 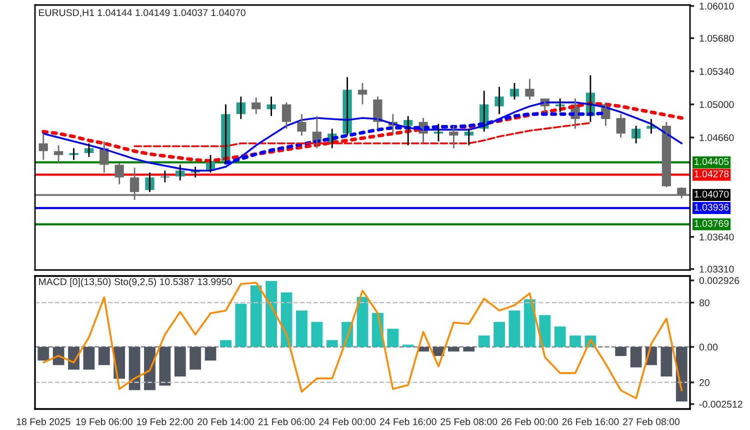 I want to click on chart-title: EURUSD,H1 1.04144 1.04149 1.04037 1.04070, so click(x=142, y=13).